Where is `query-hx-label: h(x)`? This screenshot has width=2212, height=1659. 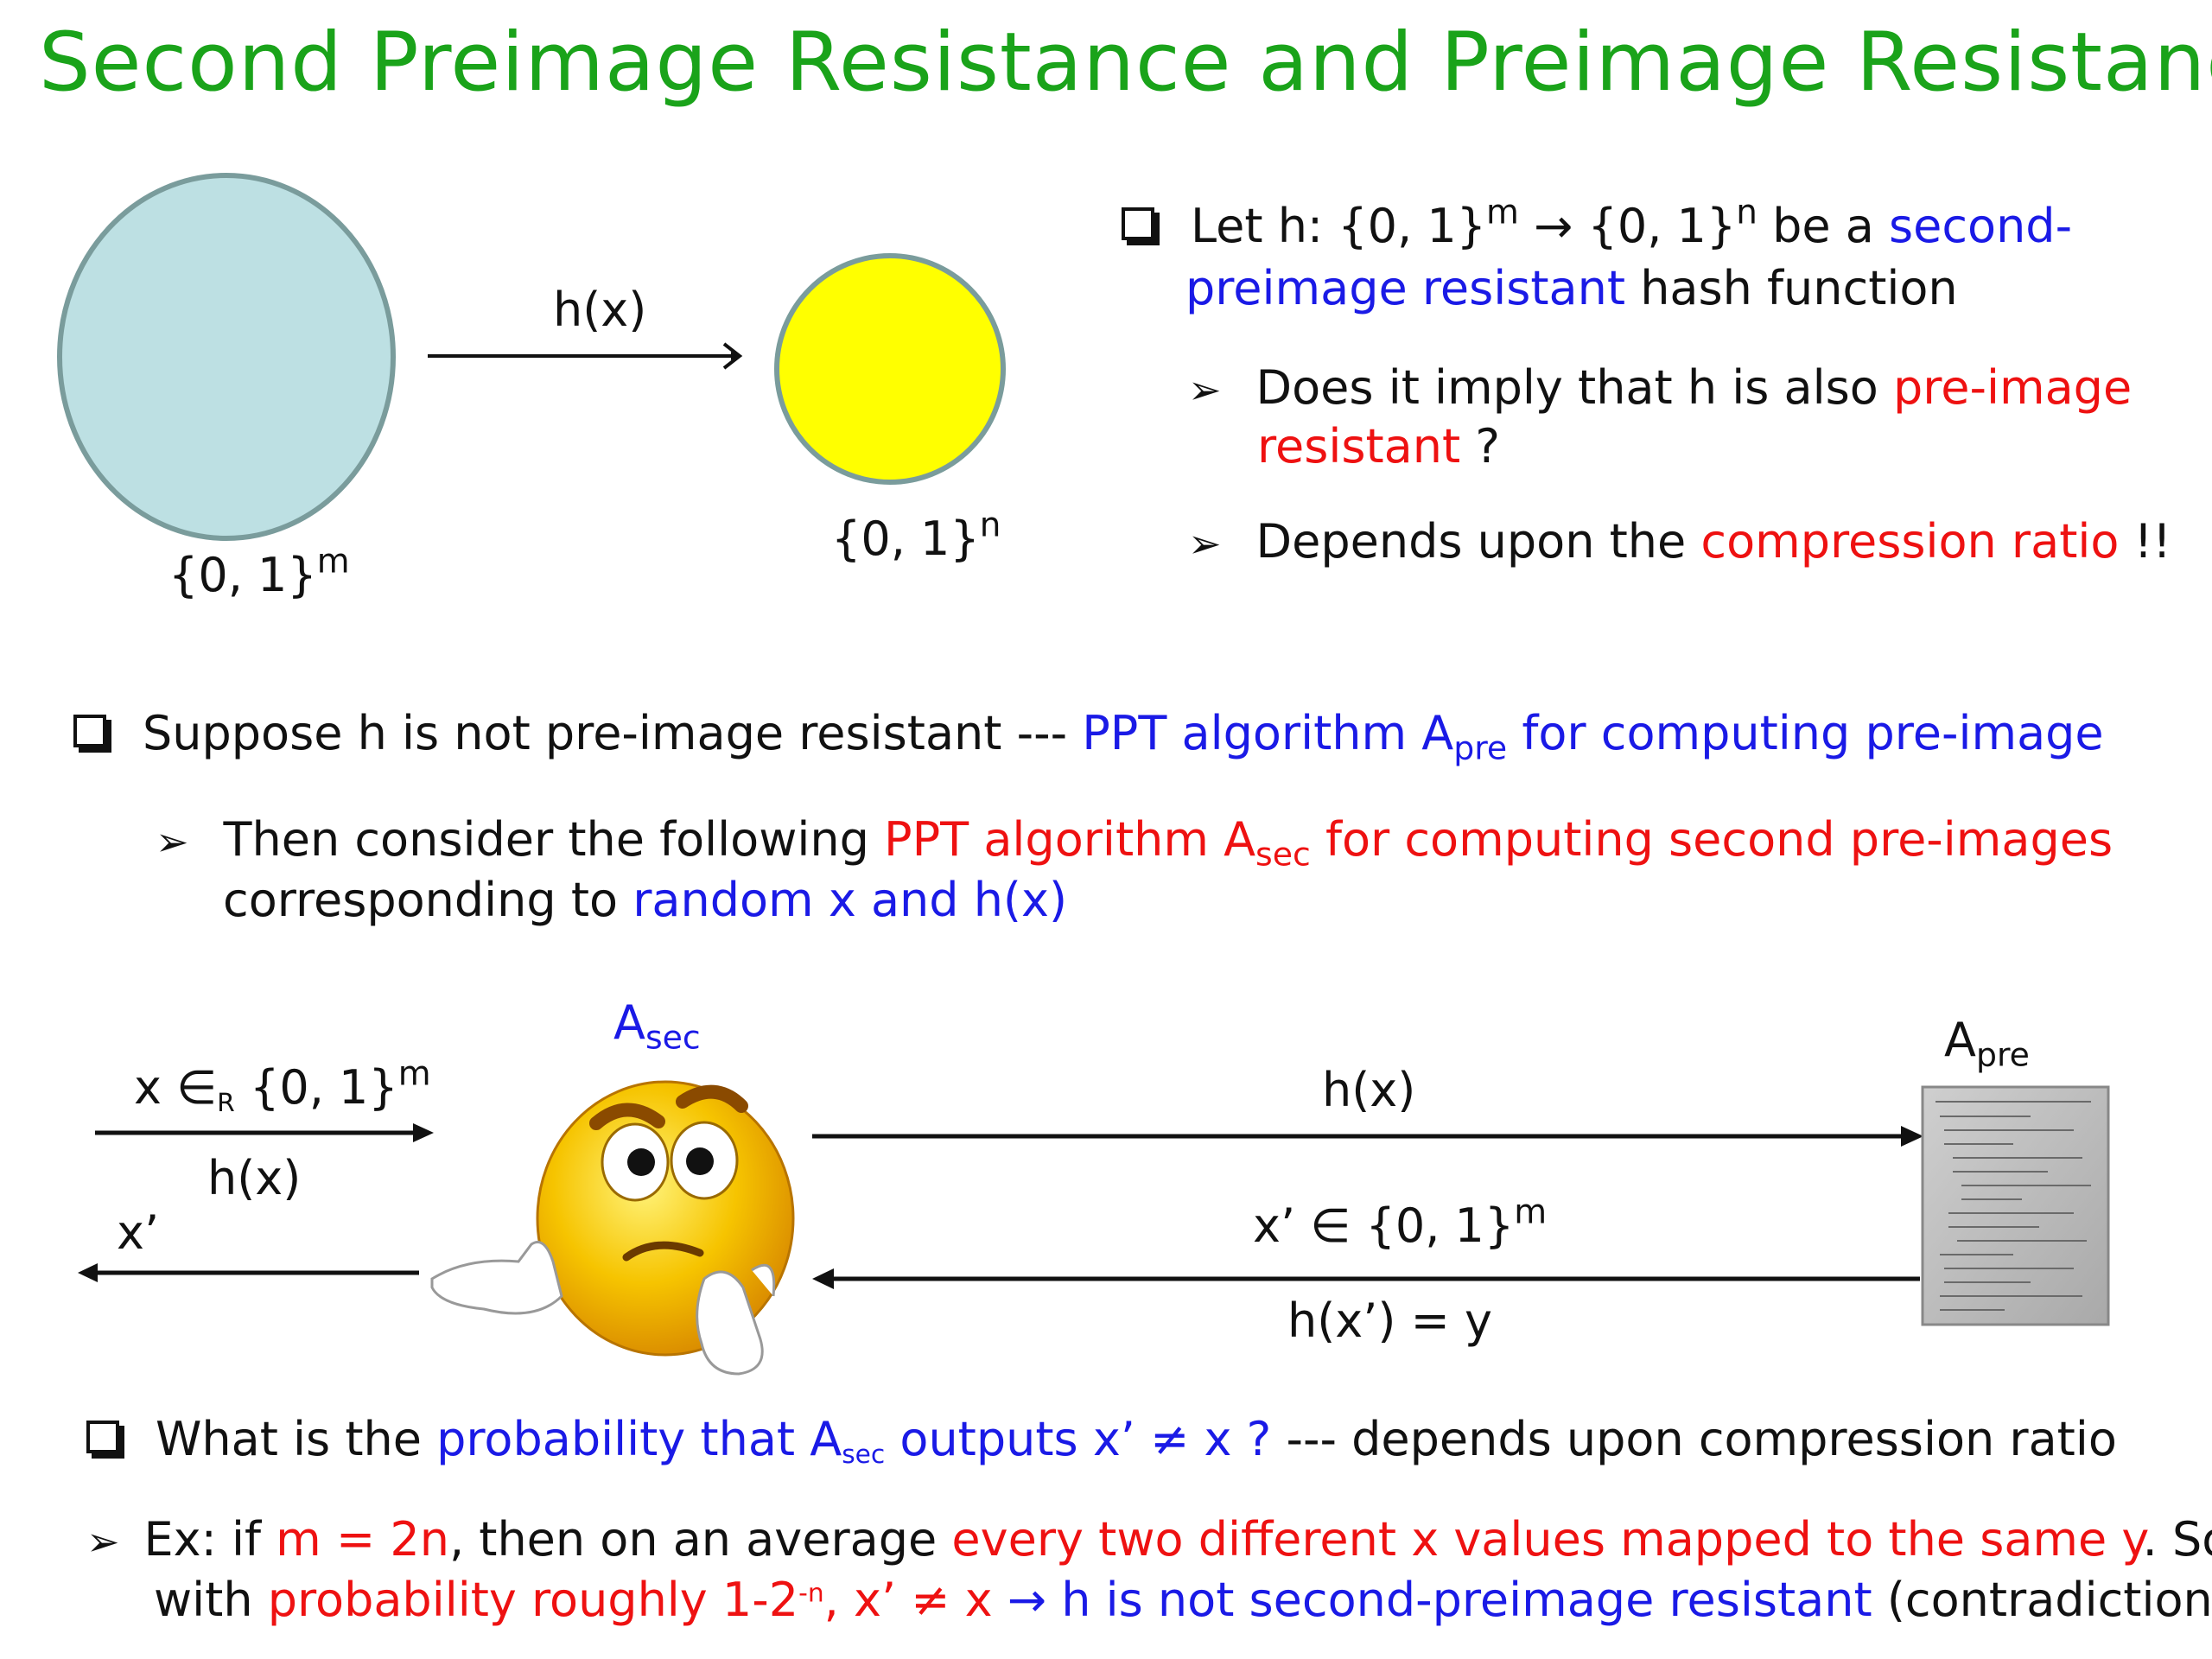 query-hx-label: h(x) is located at coordinates (1369, 1090).